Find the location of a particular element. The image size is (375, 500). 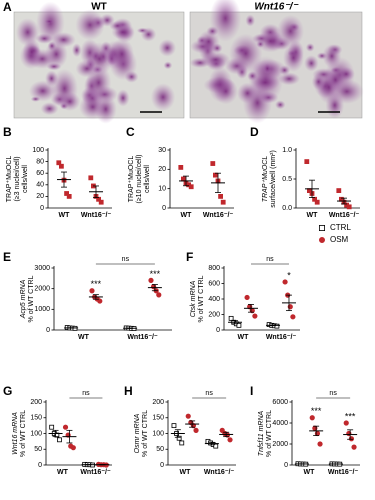

y-tick-label: 30 is located at coordinates (162, 150).